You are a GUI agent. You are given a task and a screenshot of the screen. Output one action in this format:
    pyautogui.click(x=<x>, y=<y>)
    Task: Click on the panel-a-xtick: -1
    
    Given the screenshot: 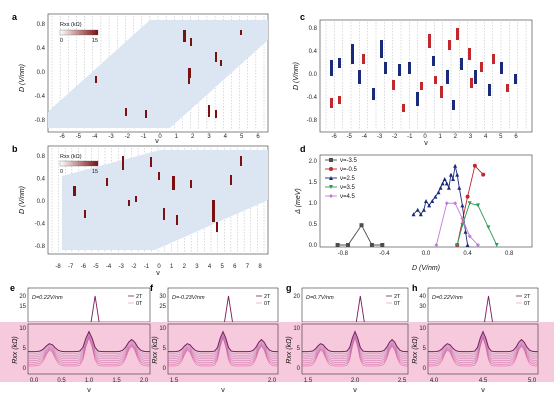 What is the action you would take?
    pyautogui.click(x=144, y=137)
    